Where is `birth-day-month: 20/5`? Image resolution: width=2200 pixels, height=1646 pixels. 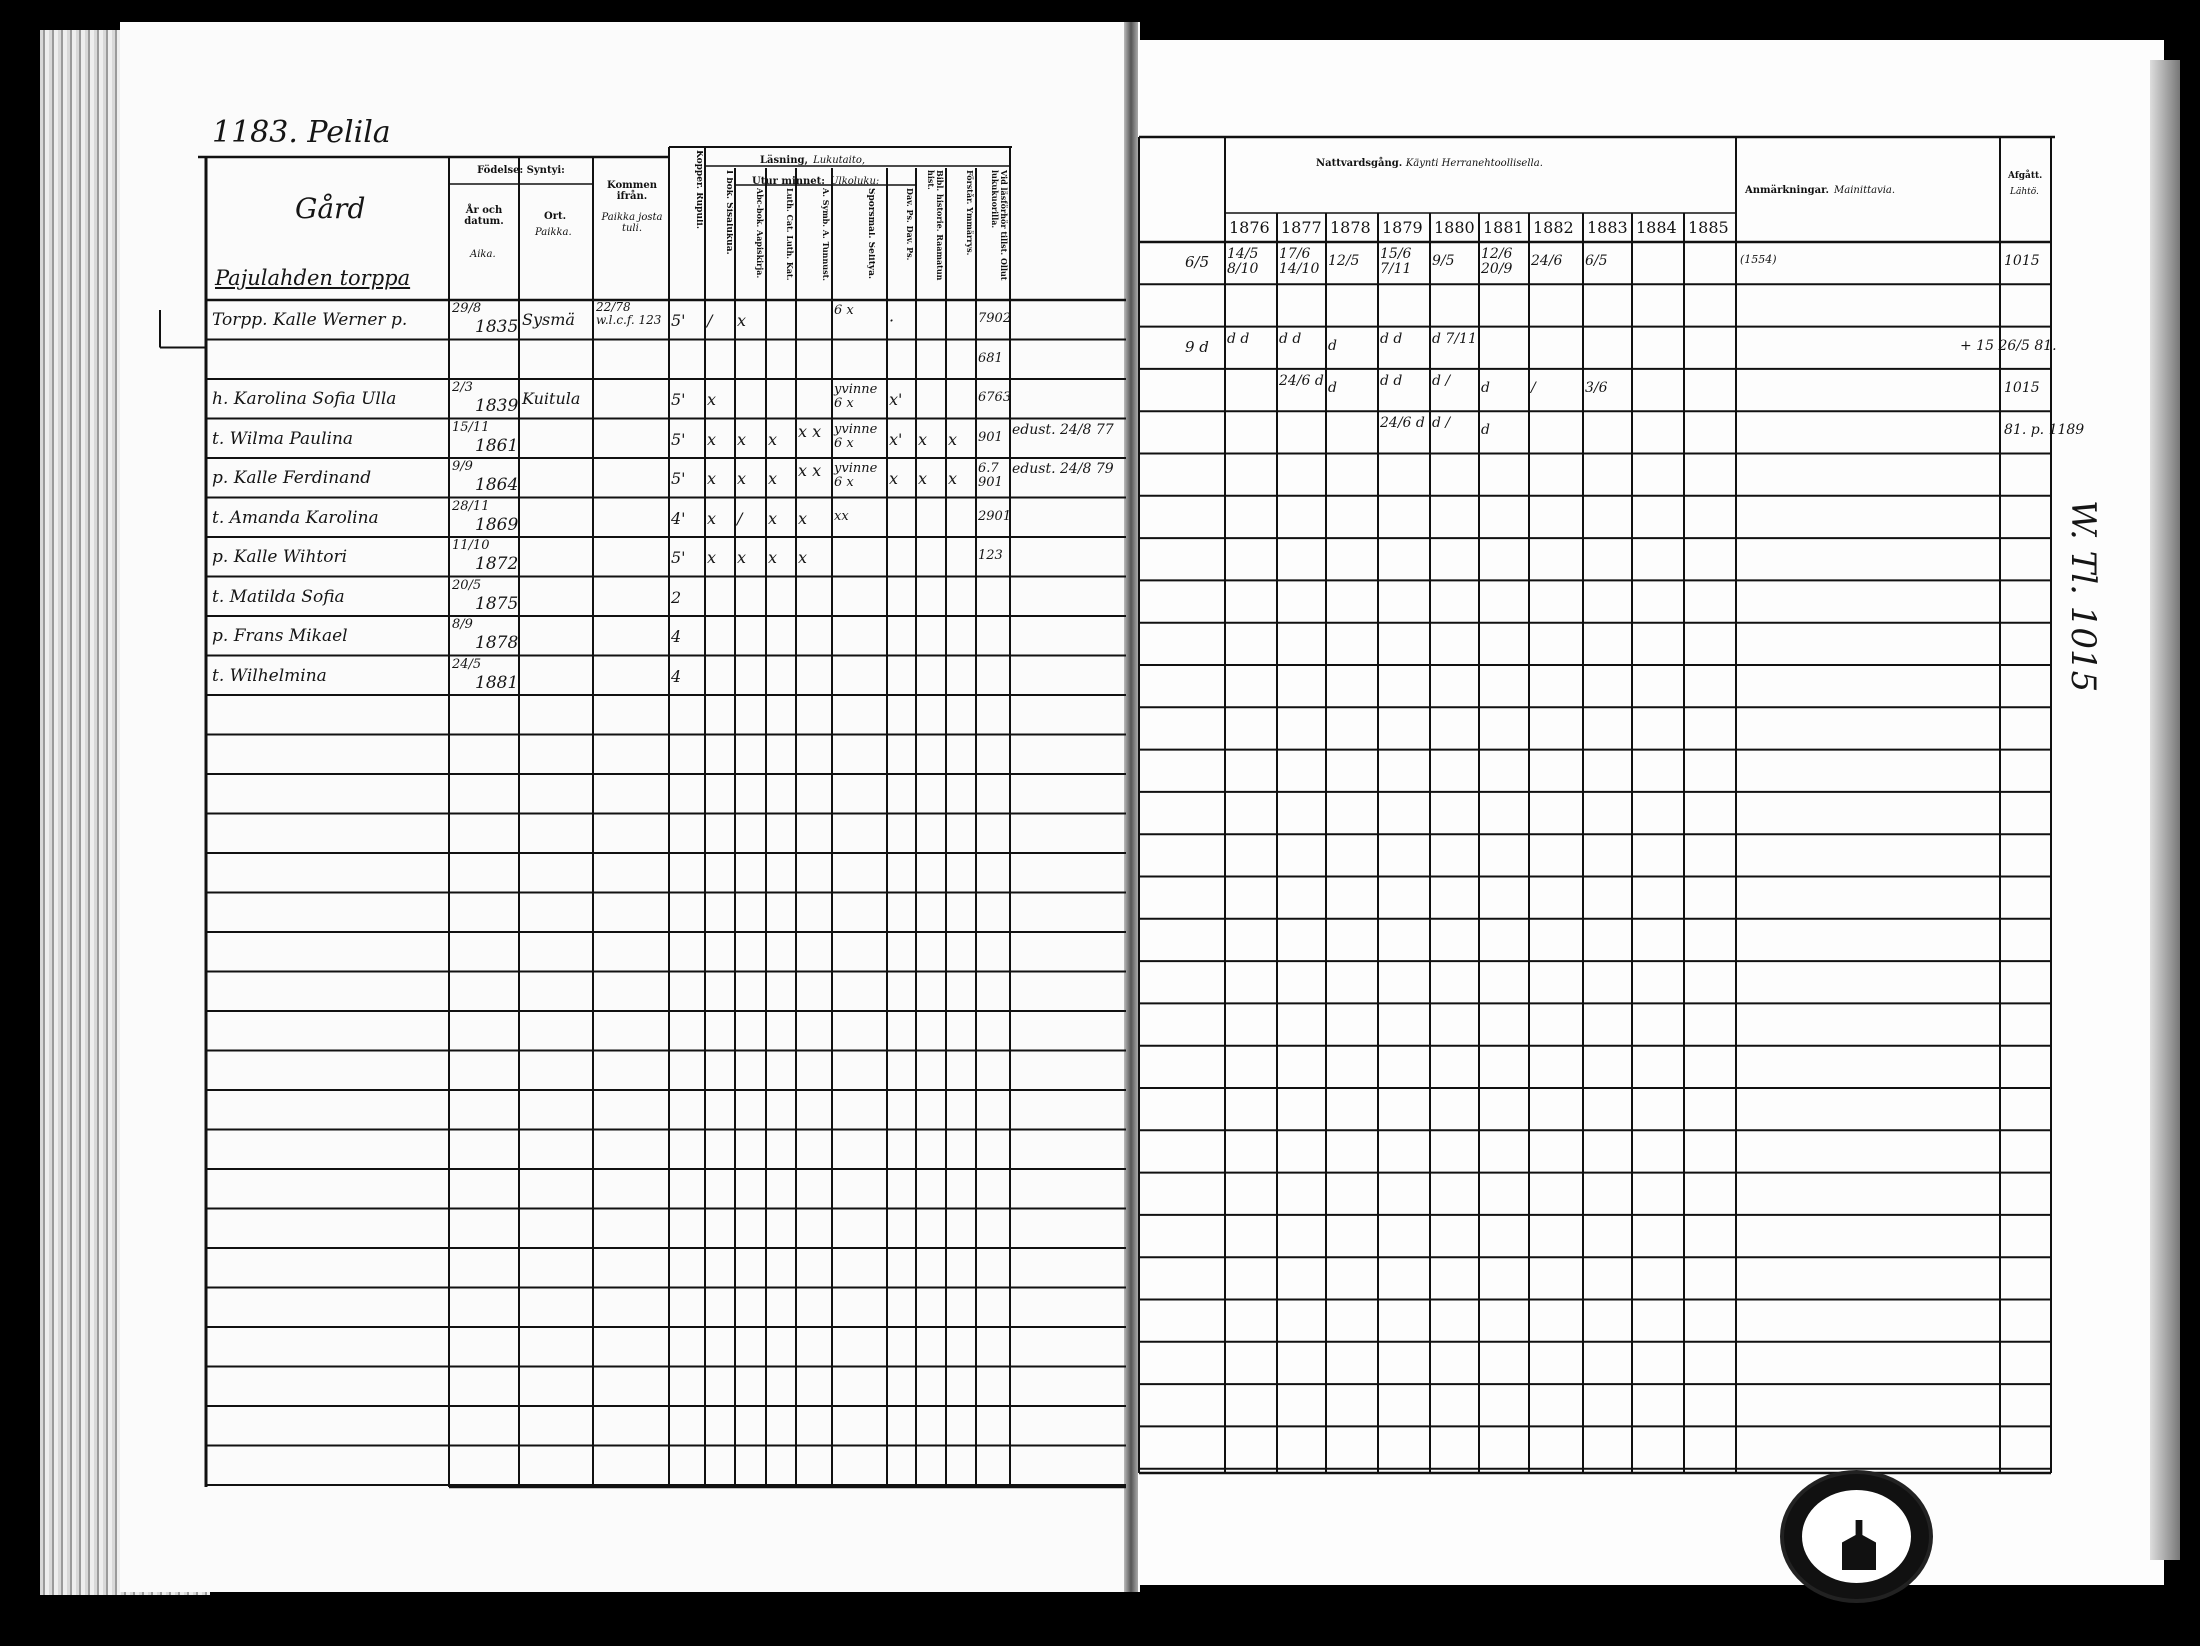
birth-day-month: 20/5 is located at coordinates (467, 585).